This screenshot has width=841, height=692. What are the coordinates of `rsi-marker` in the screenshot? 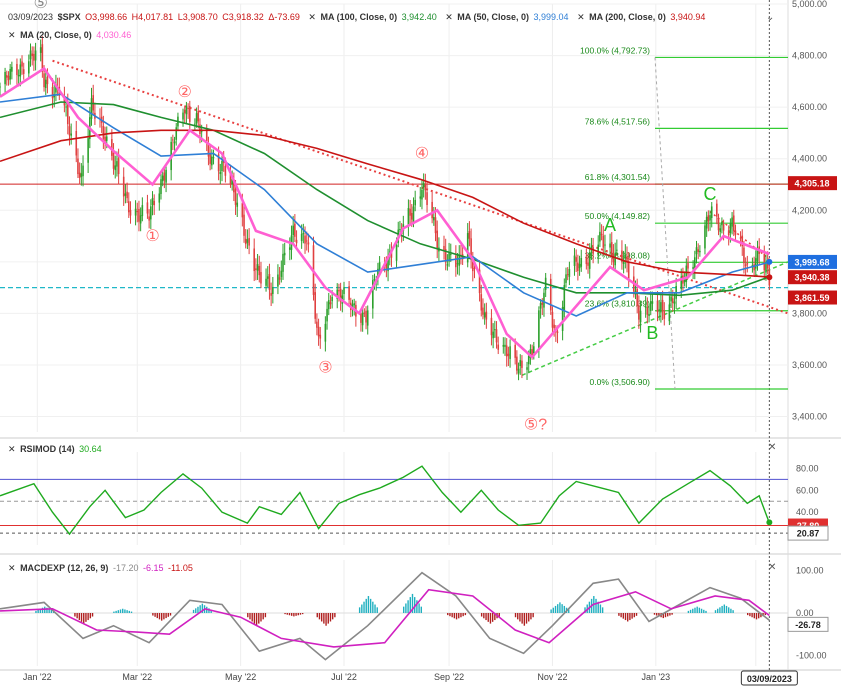 It's located at (769, 522).